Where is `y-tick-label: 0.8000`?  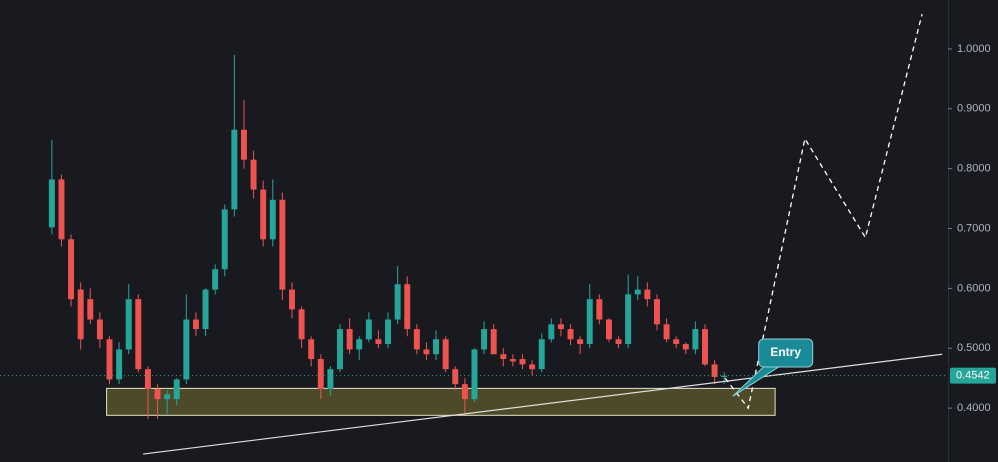 y-tick-label: 0.8000 is located at coordinates (974, 169).